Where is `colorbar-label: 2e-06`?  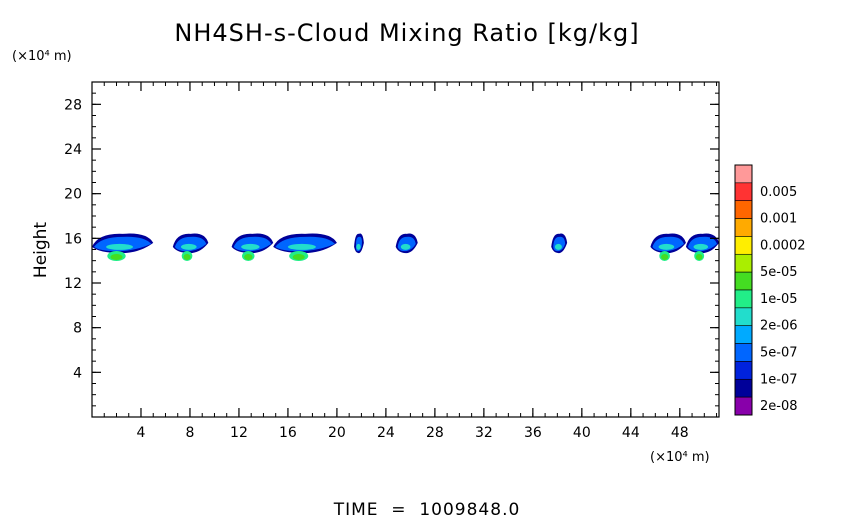 colorbar-label: 2e-06 is located at coordinates (779, 326).